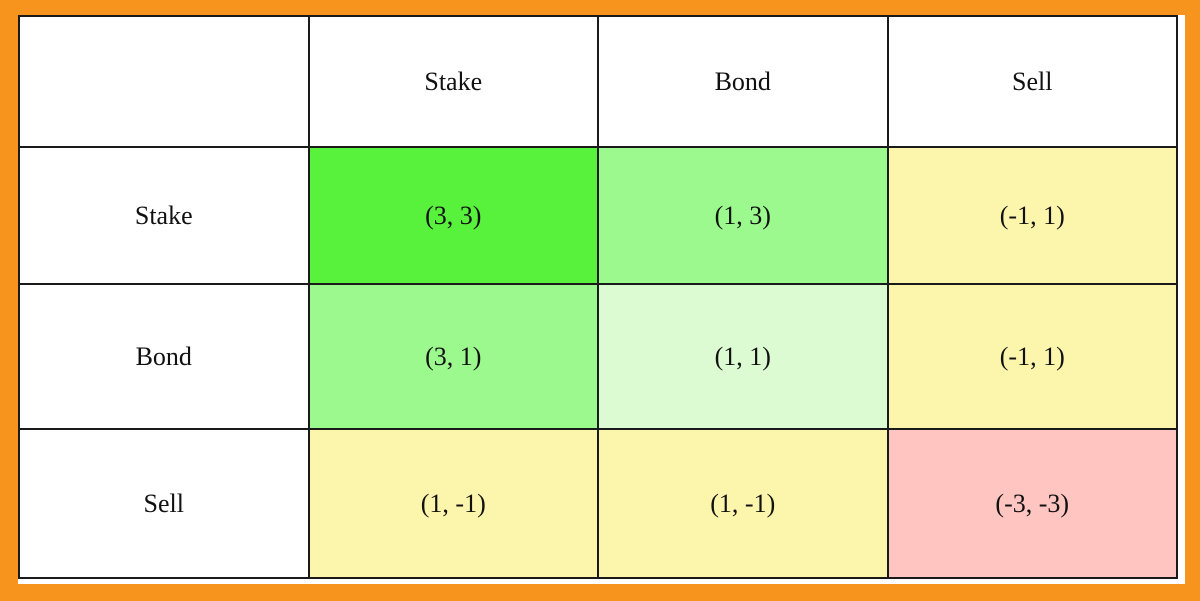 This screenshot has height=601, width=1200. I want to click on corner-cell, so click(164, 81).